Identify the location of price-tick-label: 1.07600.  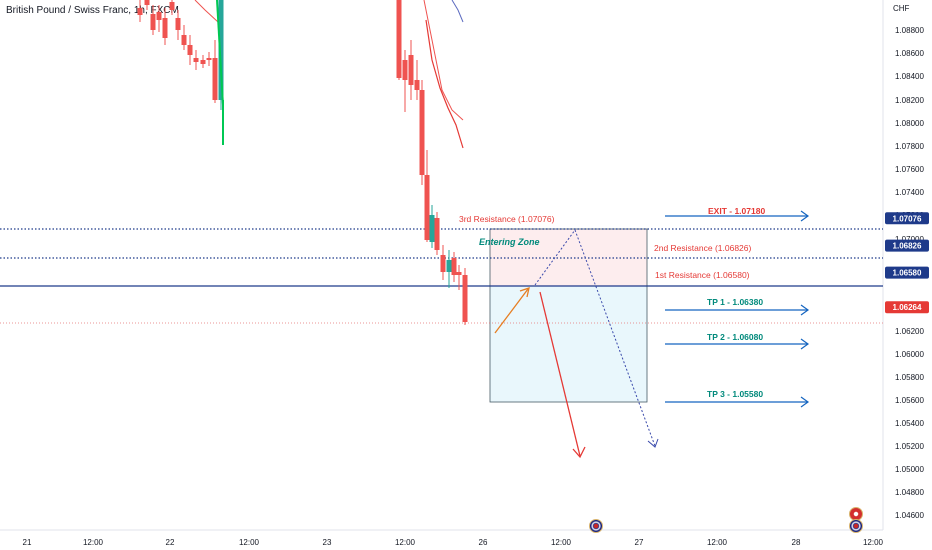
(909, 169).